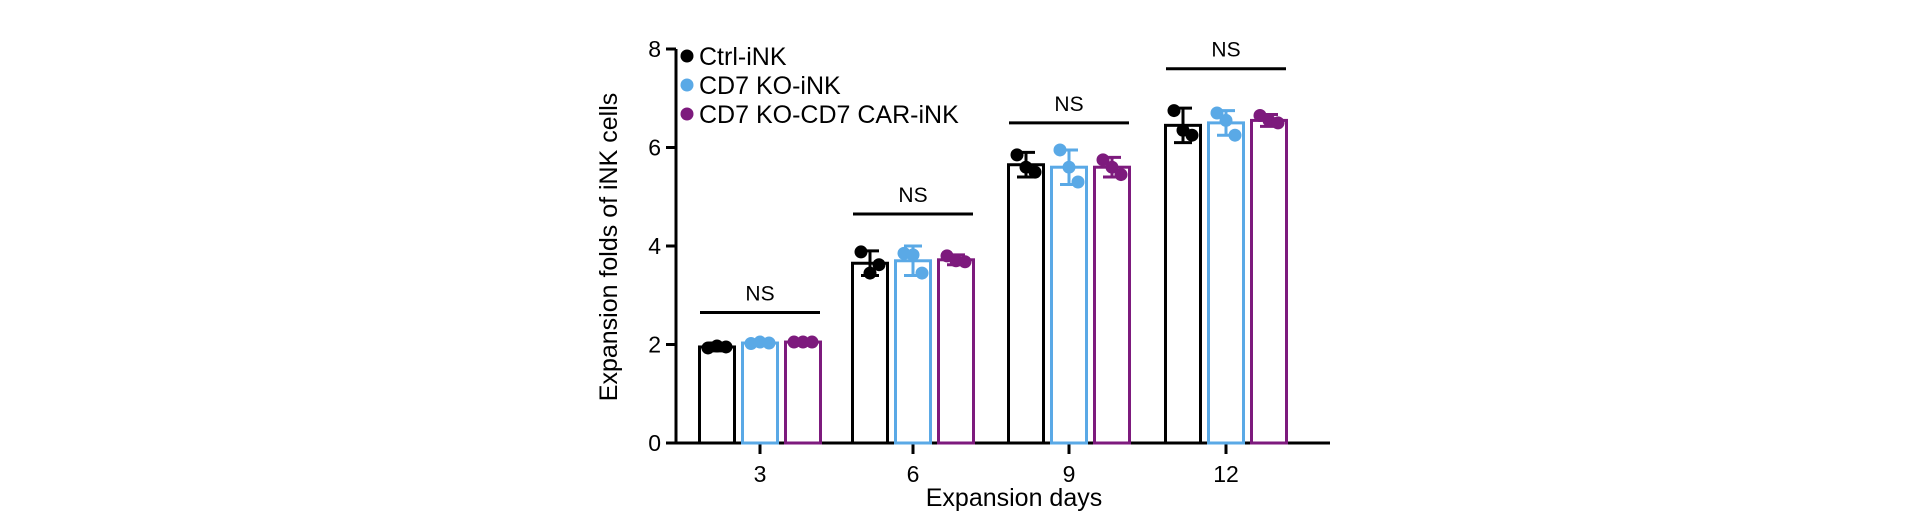 This screenshot has height=525, width=1905. I want to click on x-tick-label: 9, so click(1069, 474).